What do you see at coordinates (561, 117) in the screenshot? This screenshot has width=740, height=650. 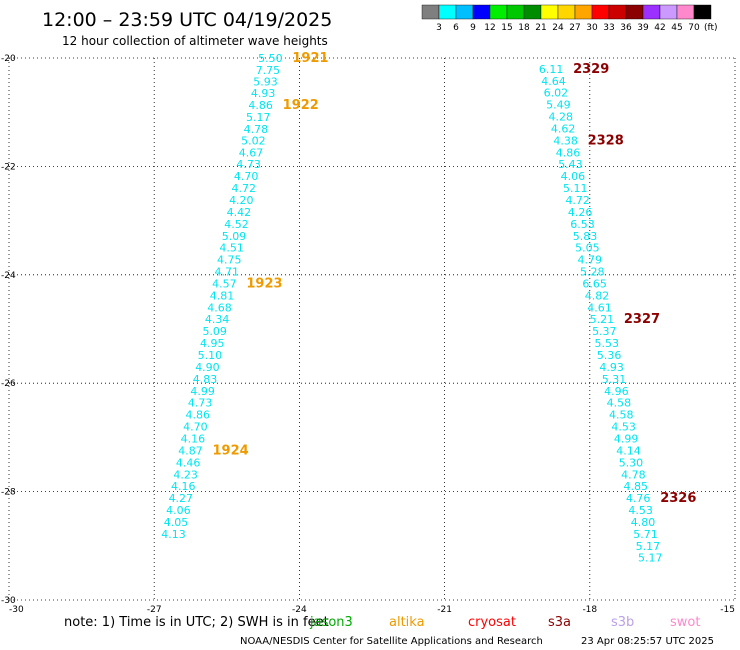 I see `wave-height-value: 4.28` at bounding box center [561, 117].